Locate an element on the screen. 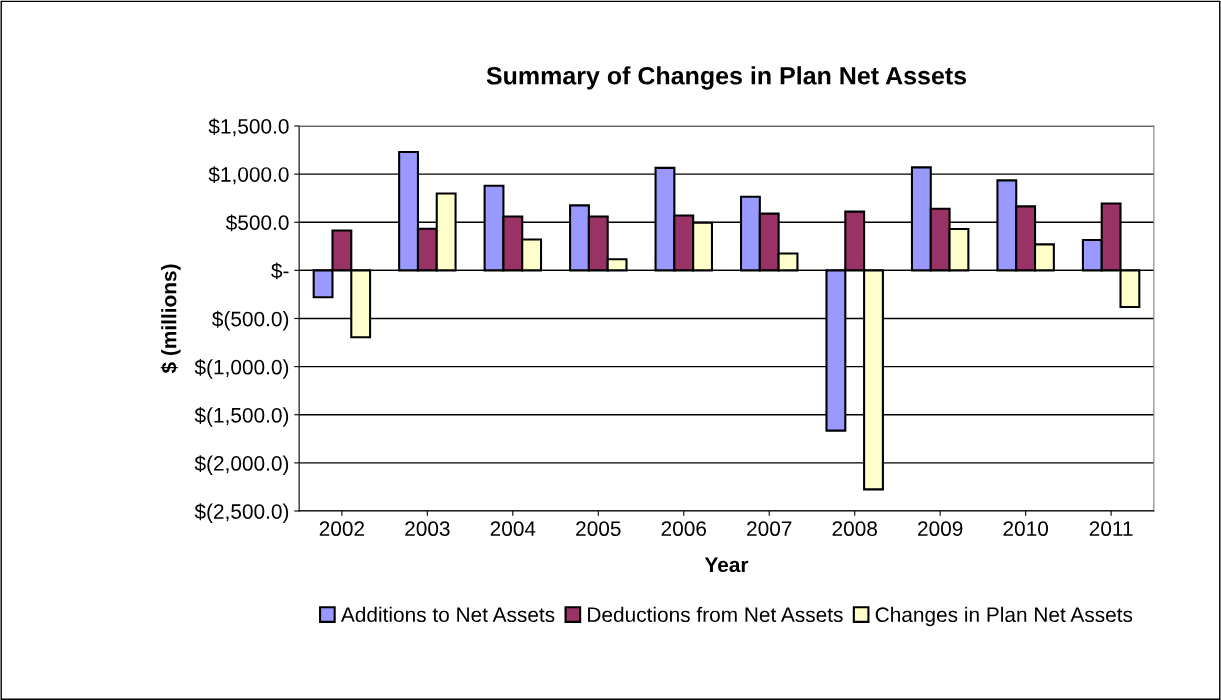 This screenshot has width=1221, height=700. y-tick-label: $(2,000.0) is located at coordinates (241, 465).